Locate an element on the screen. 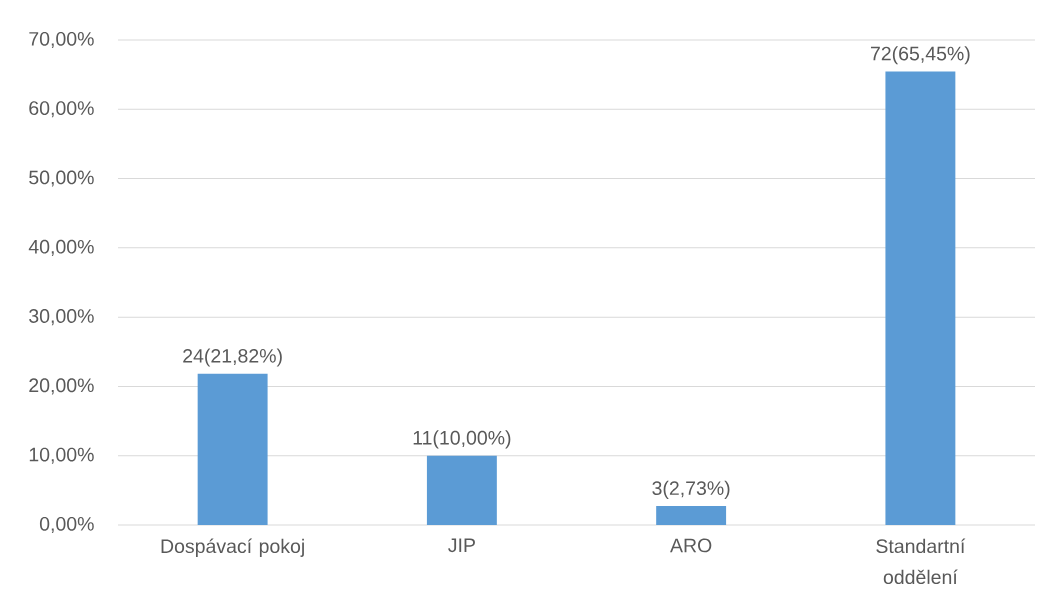  x-tick-label: Dospávací pokoj is located at coordinates (232, 547).